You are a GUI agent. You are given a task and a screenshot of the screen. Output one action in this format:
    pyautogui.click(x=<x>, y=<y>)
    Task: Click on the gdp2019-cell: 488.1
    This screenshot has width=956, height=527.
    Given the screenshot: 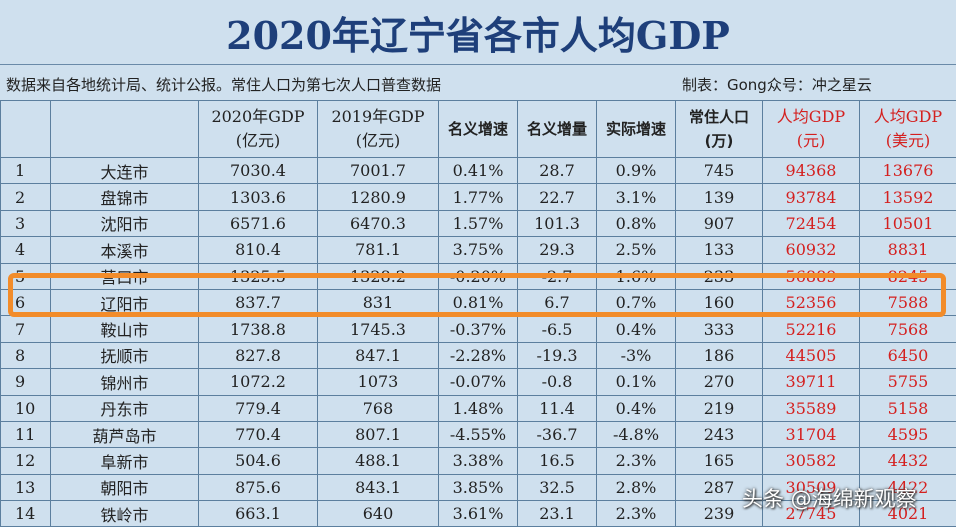 What is the action you would take?
    pyautogui.click(x=378, y=461)
    